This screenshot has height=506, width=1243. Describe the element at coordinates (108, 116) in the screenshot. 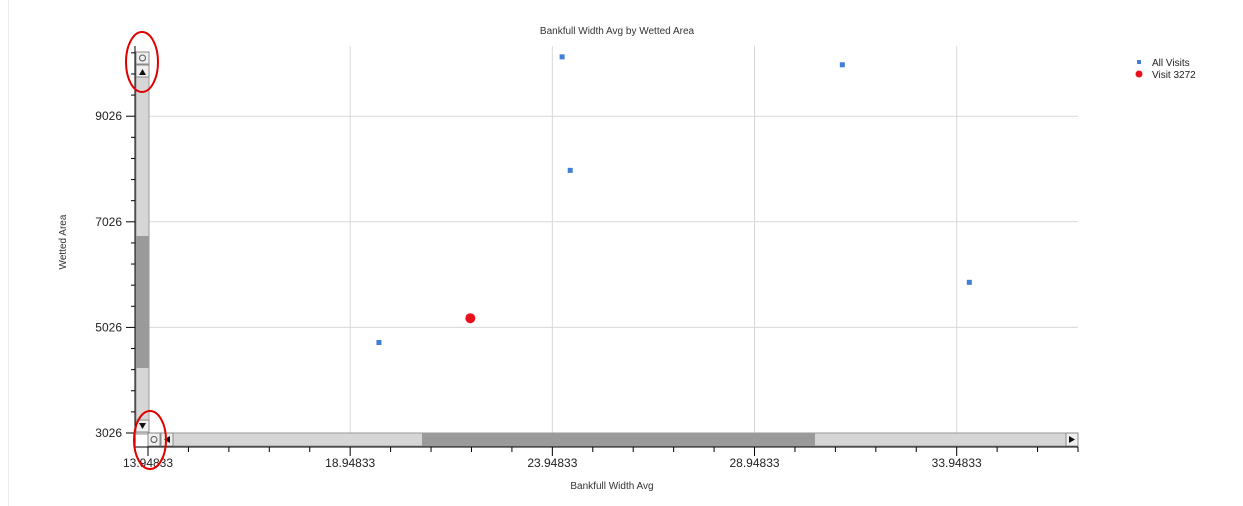

I see `y-tick-label: 9026` at that location.